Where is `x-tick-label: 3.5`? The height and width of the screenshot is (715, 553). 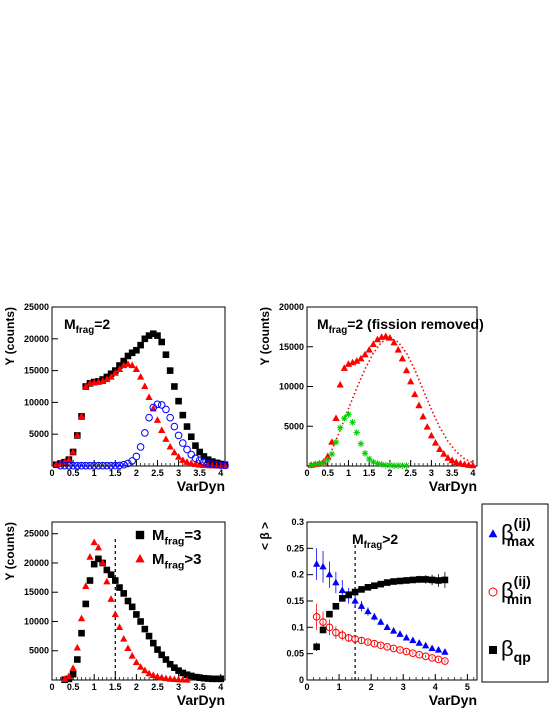
x-tick-label: 3.5 is located at coordinates (199, 687).